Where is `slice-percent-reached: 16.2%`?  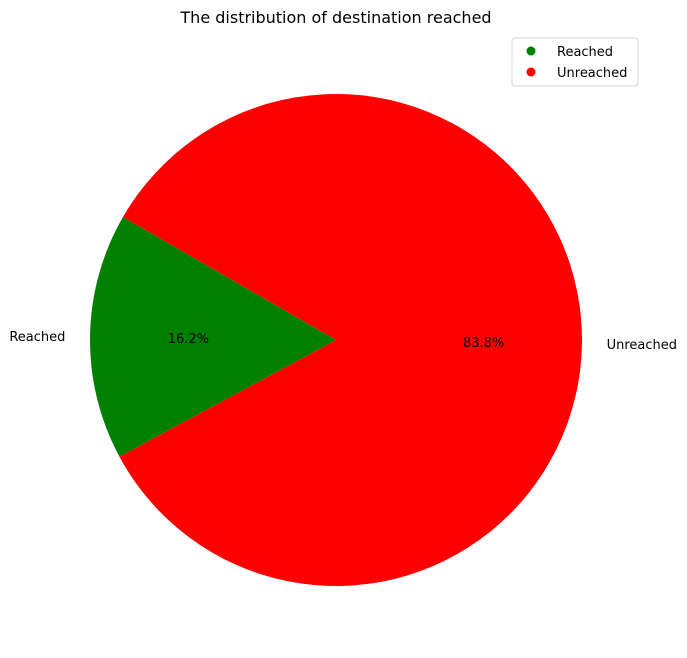 slice-percent-reached: 16.2% is located at coordinates (188, 339).